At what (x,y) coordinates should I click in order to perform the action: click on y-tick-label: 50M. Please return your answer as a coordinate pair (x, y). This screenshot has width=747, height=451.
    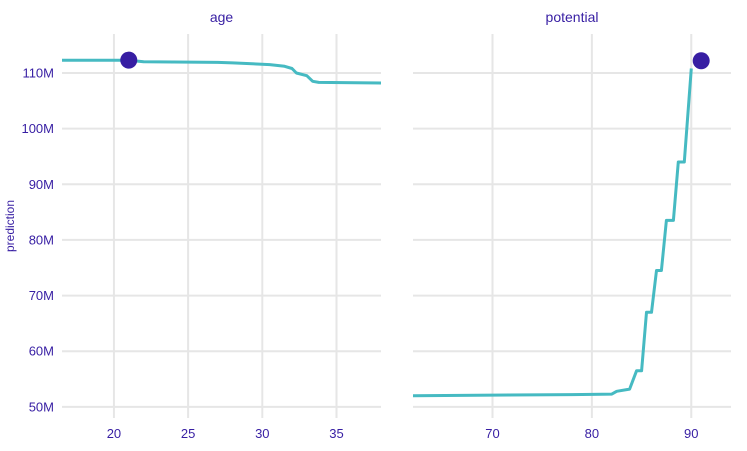
    Looking at the image, I should click on (41, 406).